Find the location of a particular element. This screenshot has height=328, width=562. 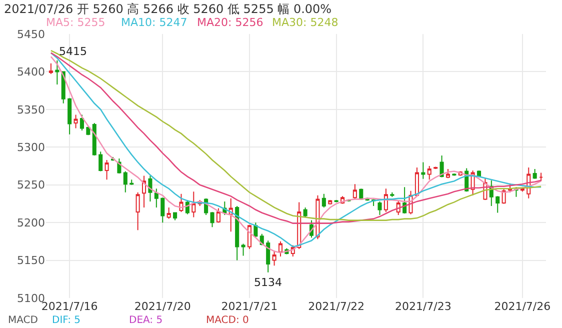

y-tick-label: 5100 is located at coordinates (31, 298).